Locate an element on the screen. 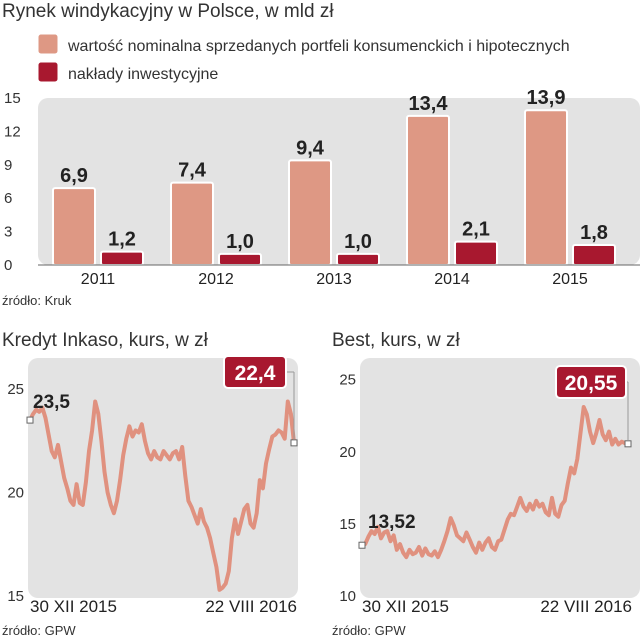 Image resolution: width=642 pixels, height=640 pixels. bar-y-tick-2: 6 is located at coordinates (8, 198).